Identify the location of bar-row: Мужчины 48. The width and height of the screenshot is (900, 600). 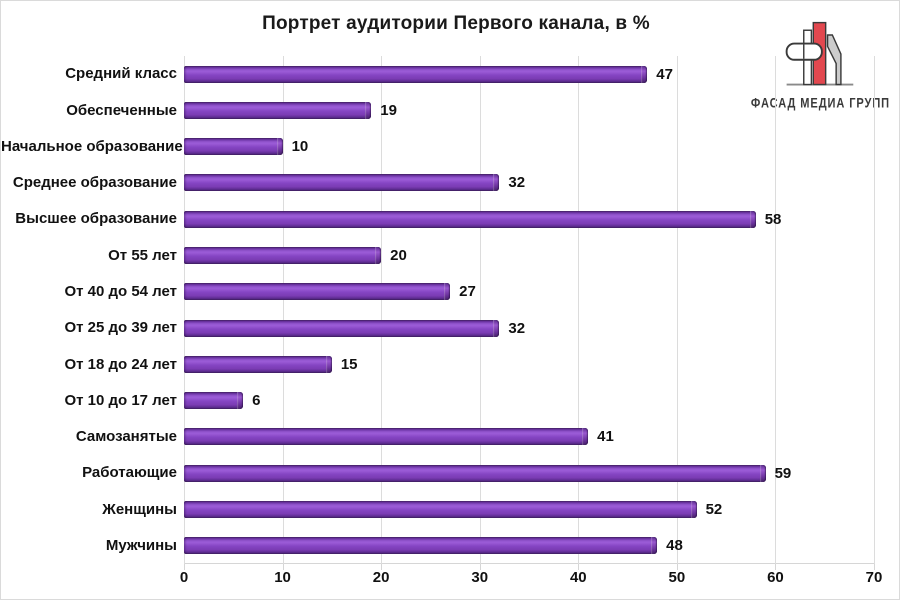
(450, 546).